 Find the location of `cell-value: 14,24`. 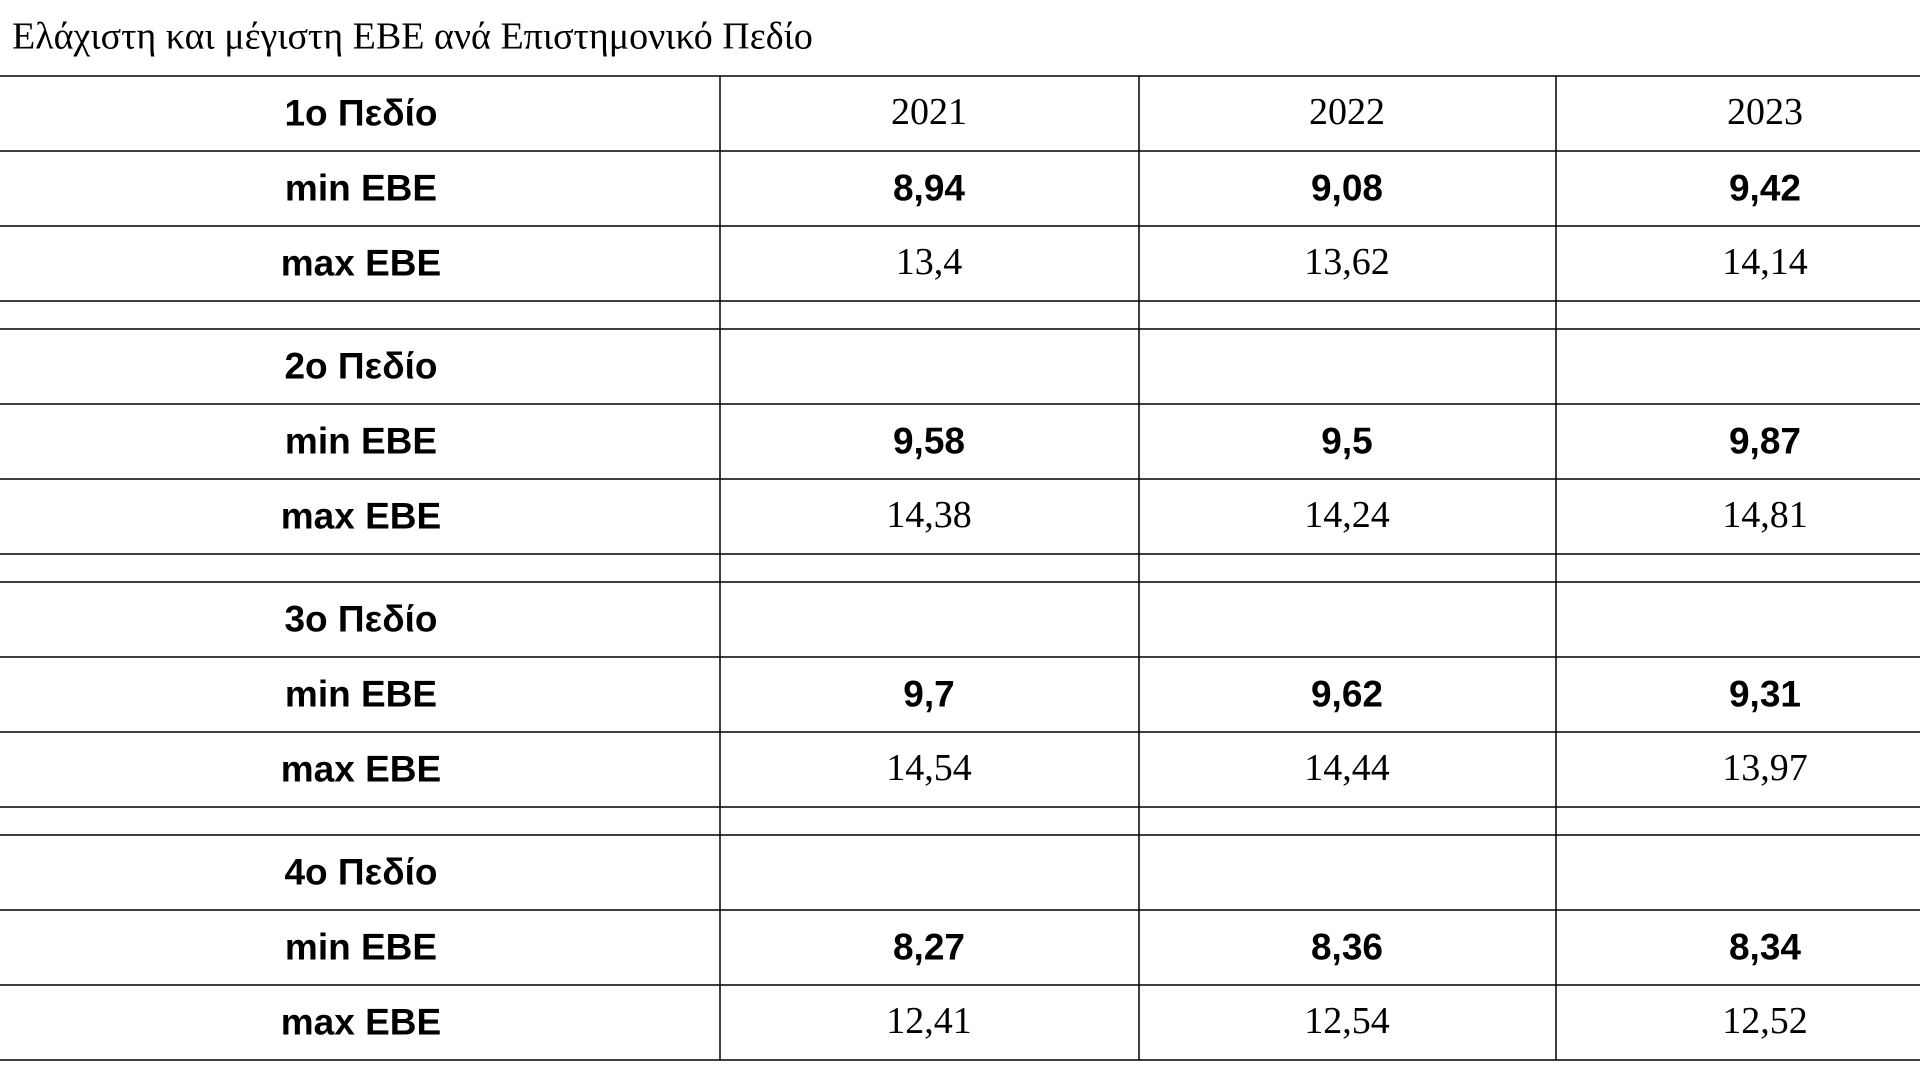

cell-value: 14,24 is located at coordinates (1347, 515).